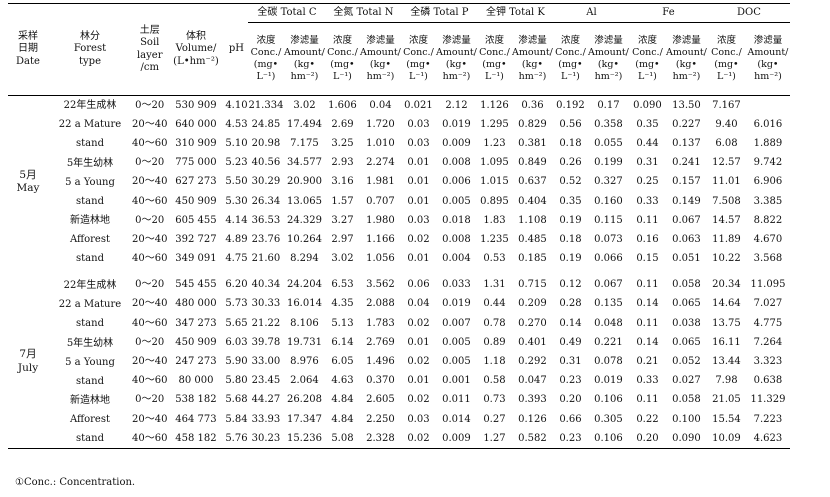  I want to click on table-cell: 640 000, so click(196, 124).